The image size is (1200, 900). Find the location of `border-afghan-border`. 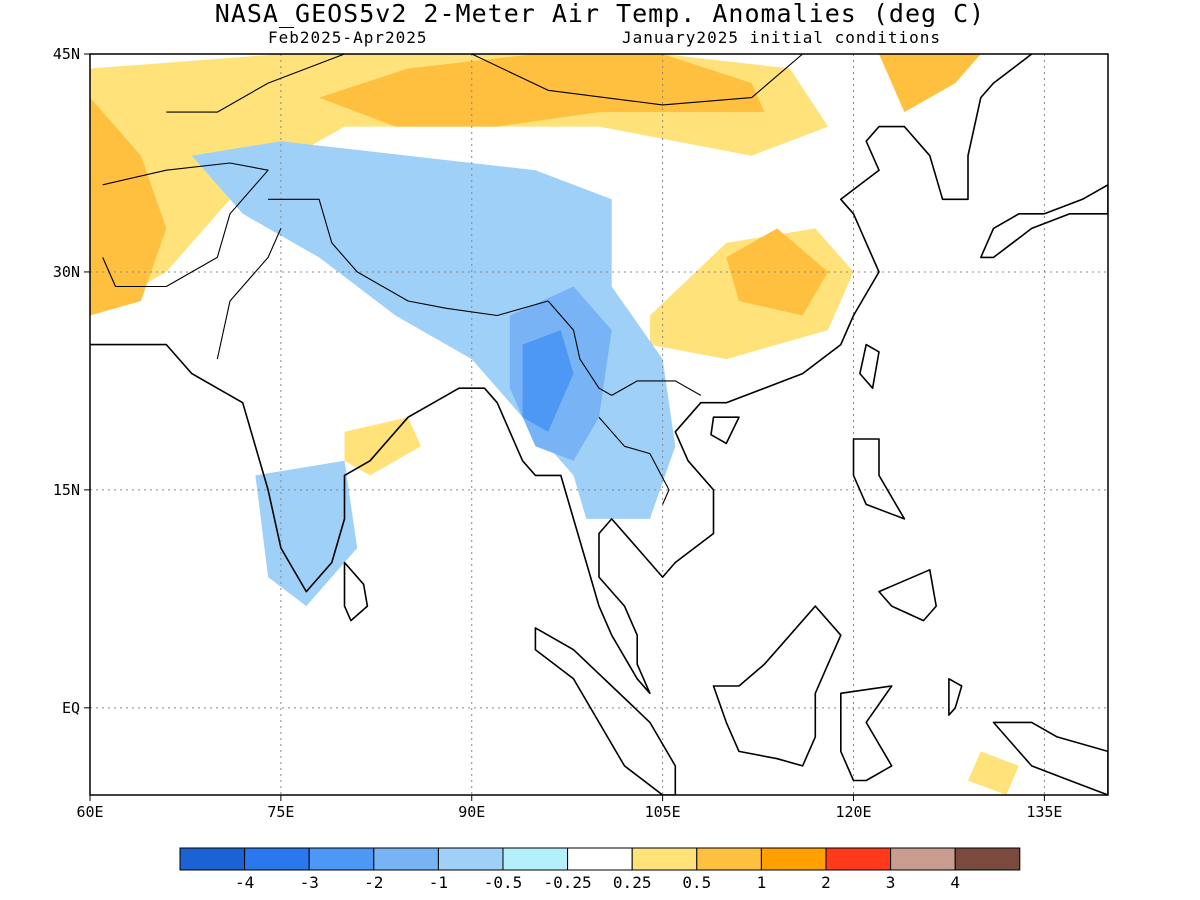

border-afghan-border is located at coordinates (185, 225).